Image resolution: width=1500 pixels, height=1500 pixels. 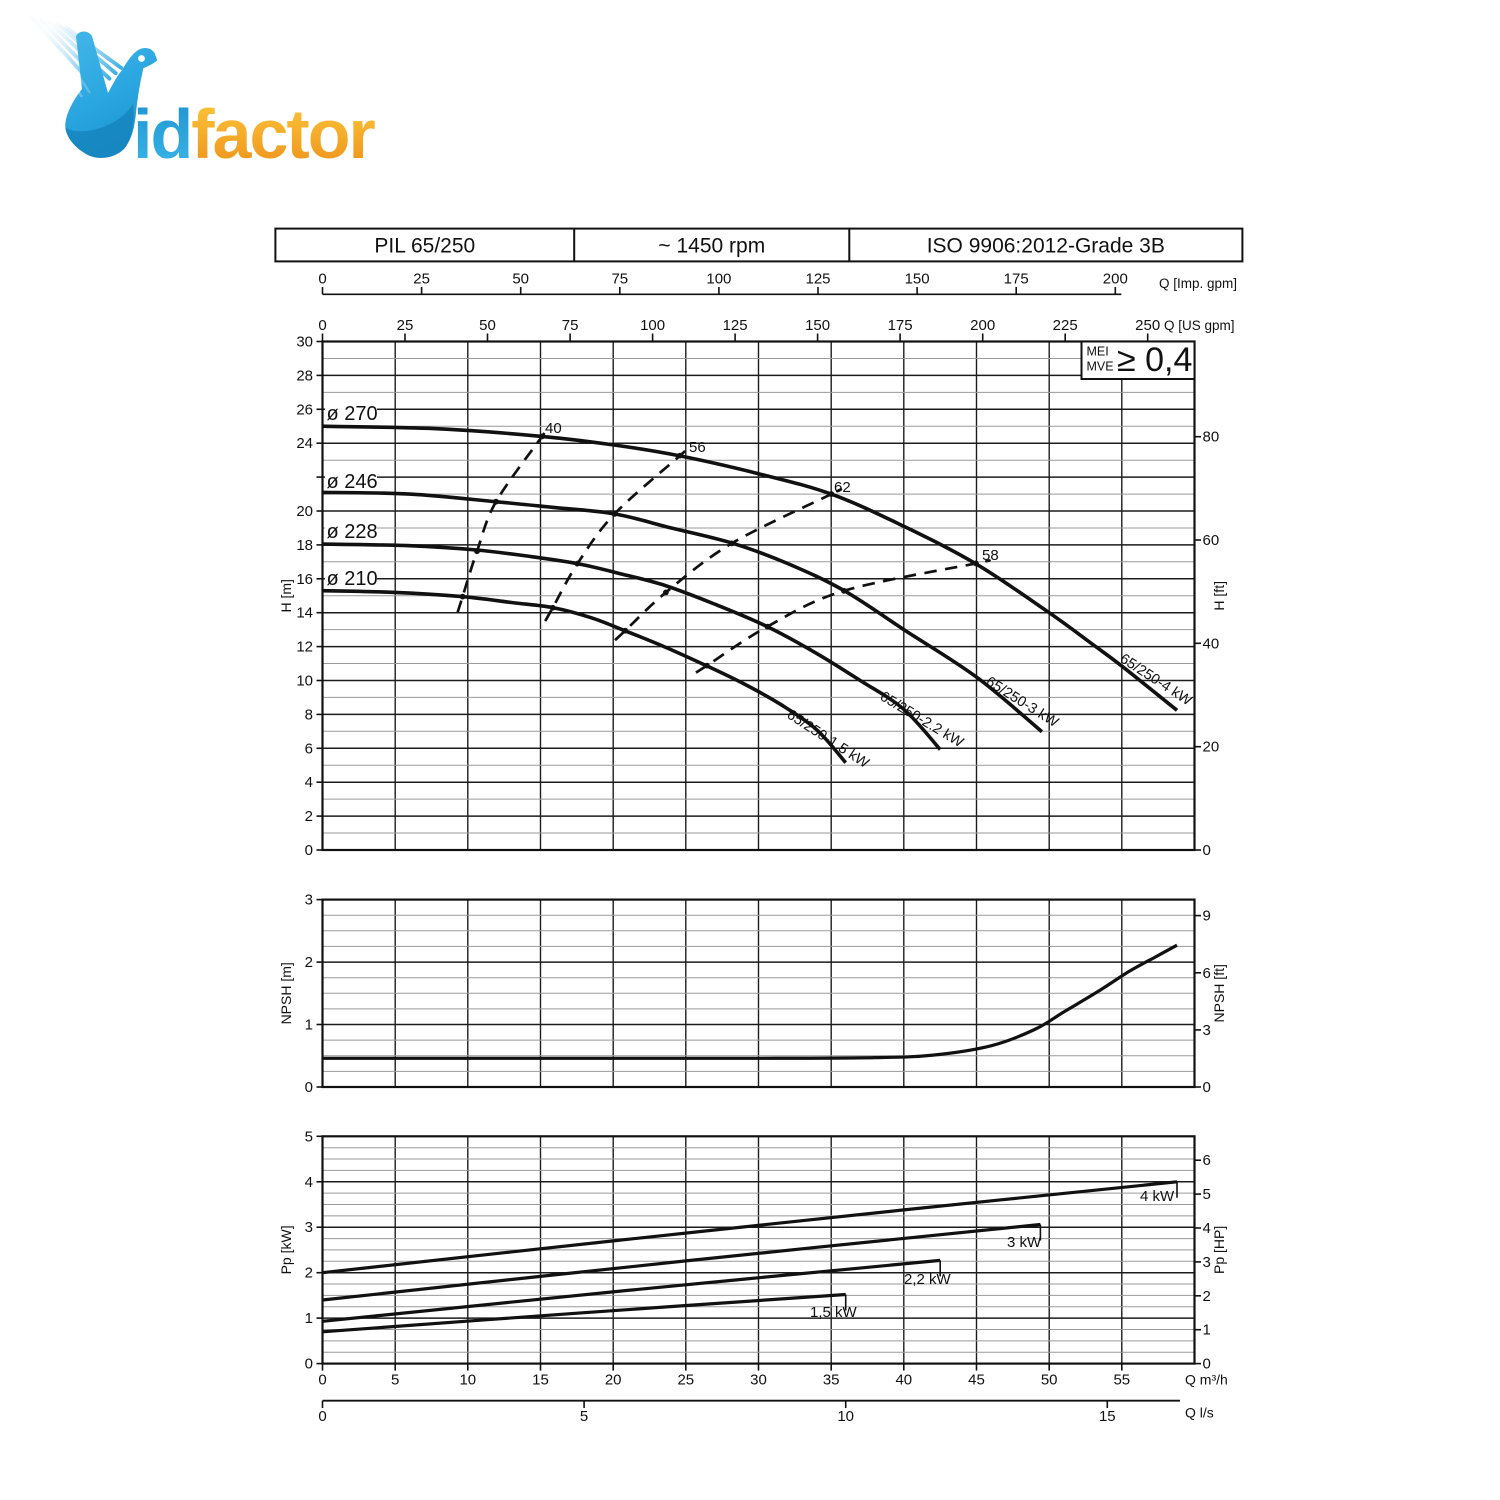 What do you see at coordinates (976, 1380) in the screenshot?
I see `svg-text: 45` at bounding box center [976, 1380].